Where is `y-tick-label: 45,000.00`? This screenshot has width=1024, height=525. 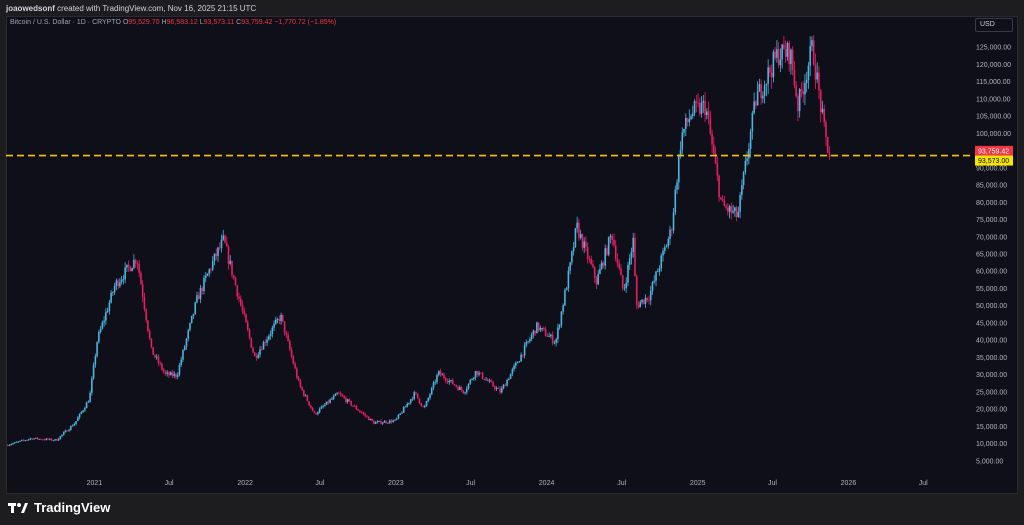
y-tick-label: 45,000.00 is located at coordinates (991, 323).